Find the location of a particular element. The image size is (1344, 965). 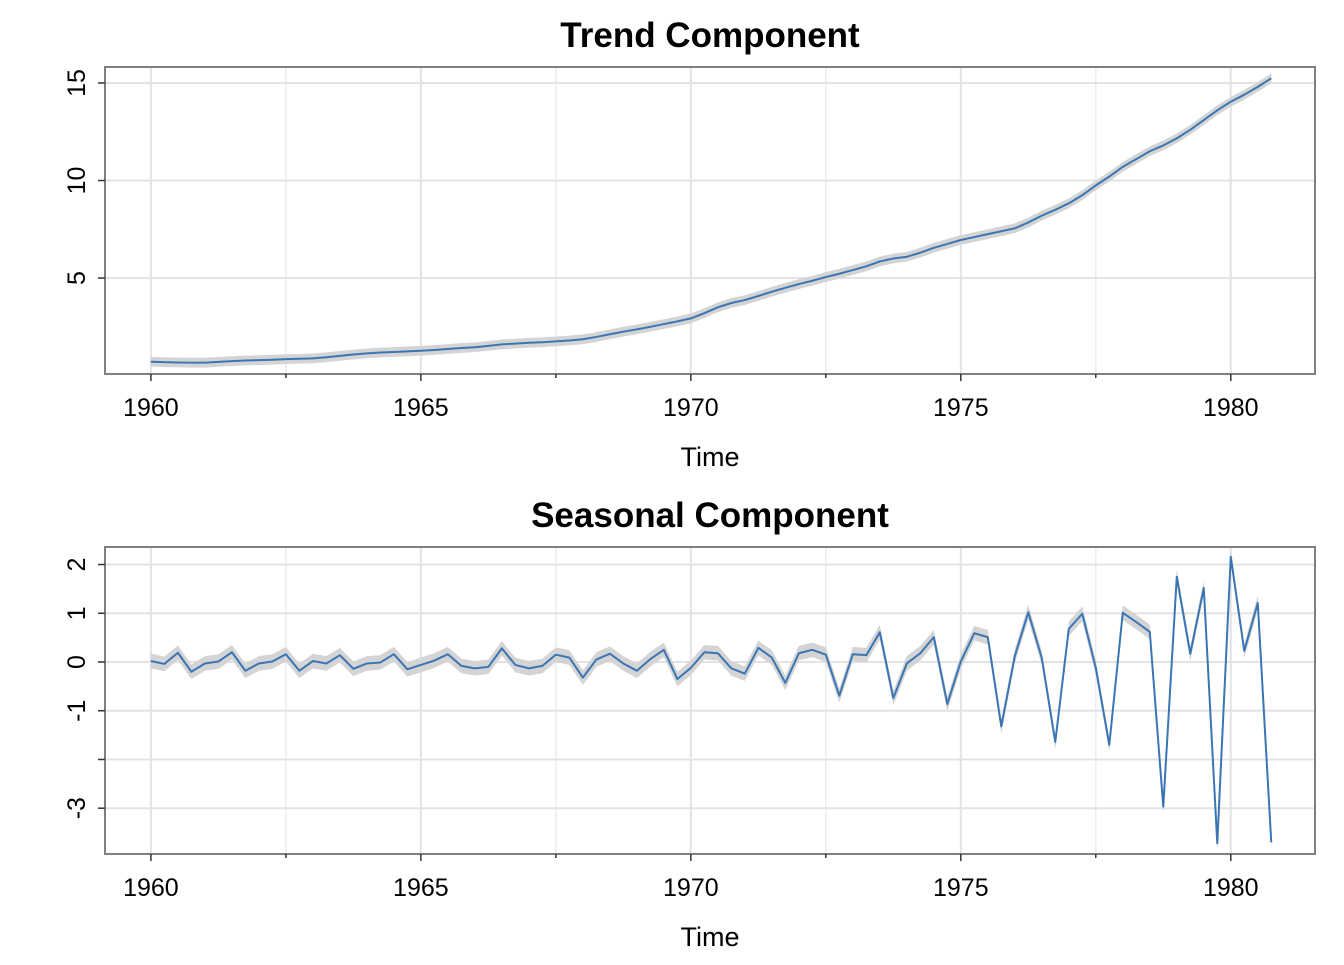

seasonal-x-tick-label: 1960 is located at coordinates (151, 888).